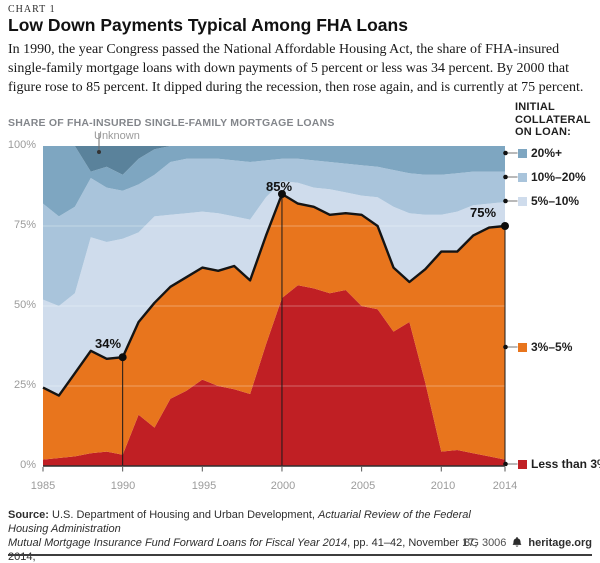  I want to click on legend-item-3-5: 3%–5%, so click(545, 347).